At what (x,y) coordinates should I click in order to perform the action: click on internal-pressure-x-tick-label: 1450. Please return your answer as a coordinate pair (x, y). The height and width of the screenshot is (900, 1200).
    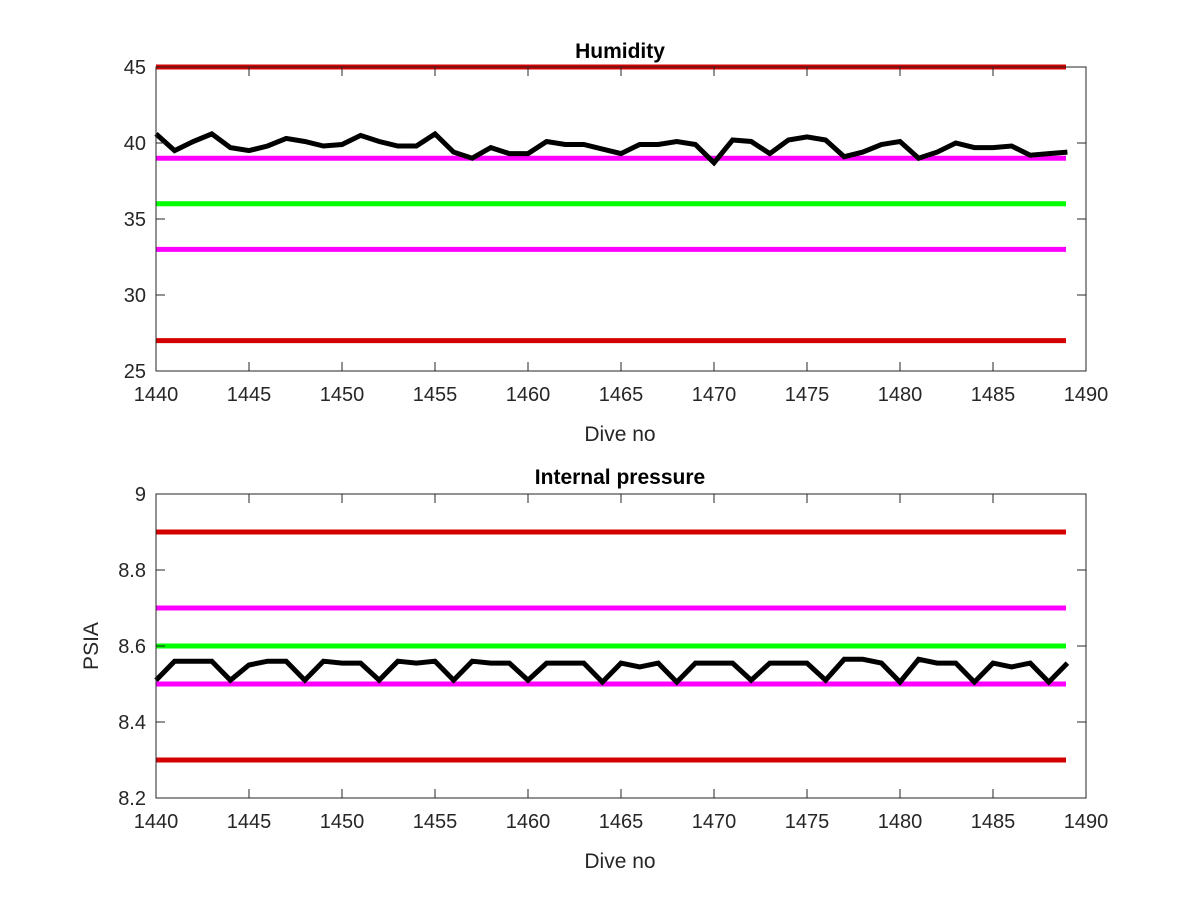
    Looking at the image, I should click on (342, 822).